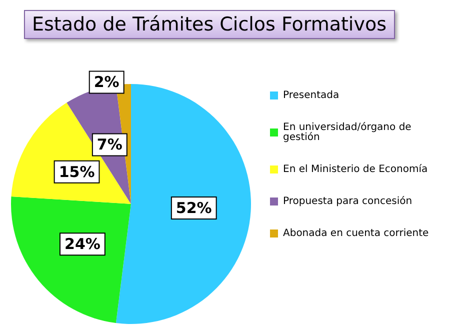 The height and width of the screenshot is (329, 451). What do you see at coordinates (209, 25) in the screenshot?
I see `chart-title: Estado de Trámites Ciclos Formativos` at bounding box center [209, 25].